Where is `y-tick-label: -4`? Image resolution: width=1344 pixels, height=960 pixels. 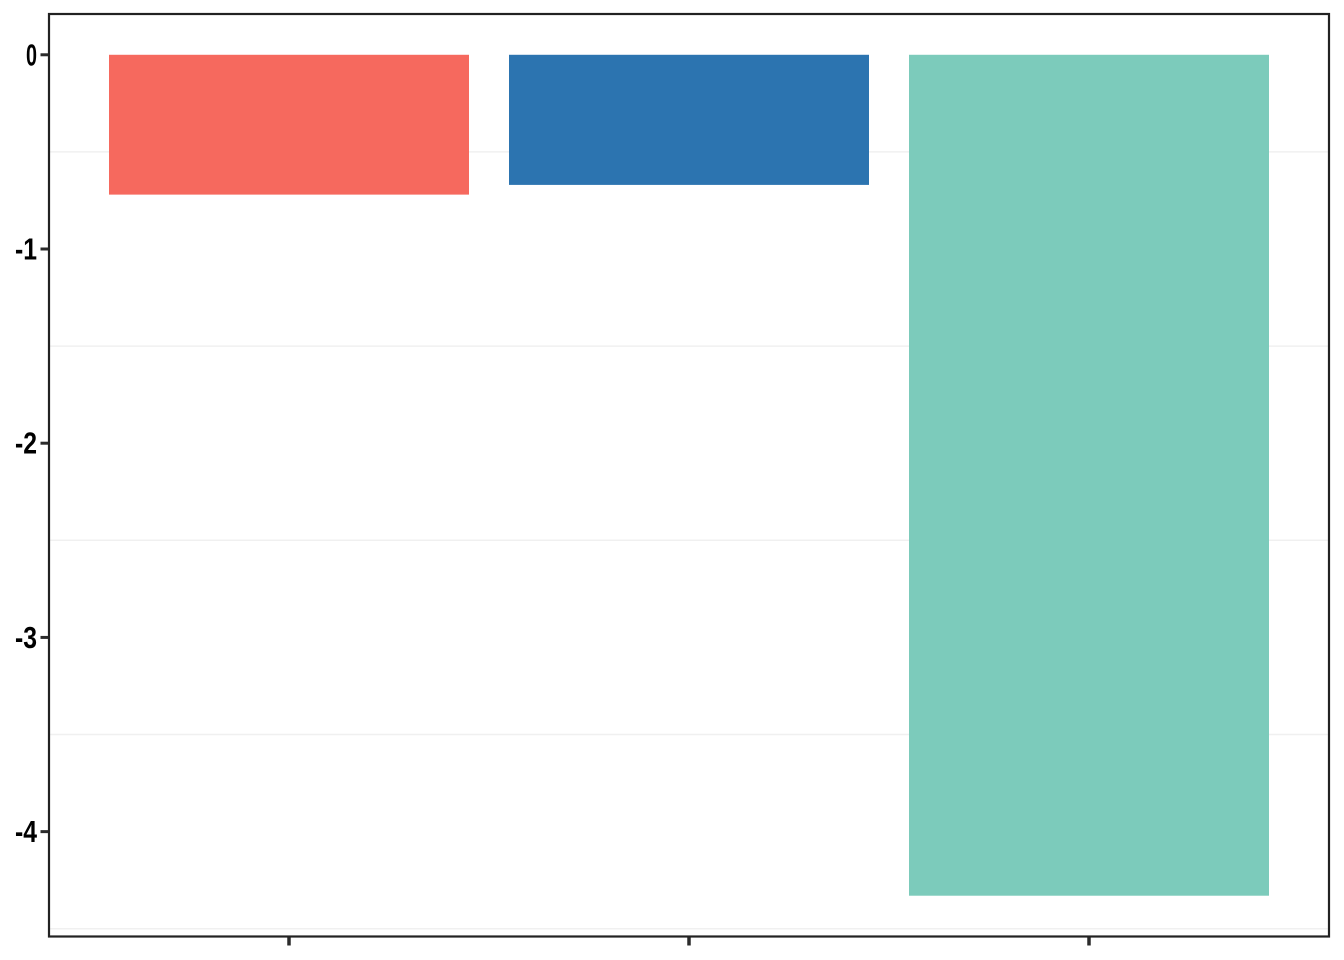
y-tick-label: -4 is located at coordinates (26, 831).